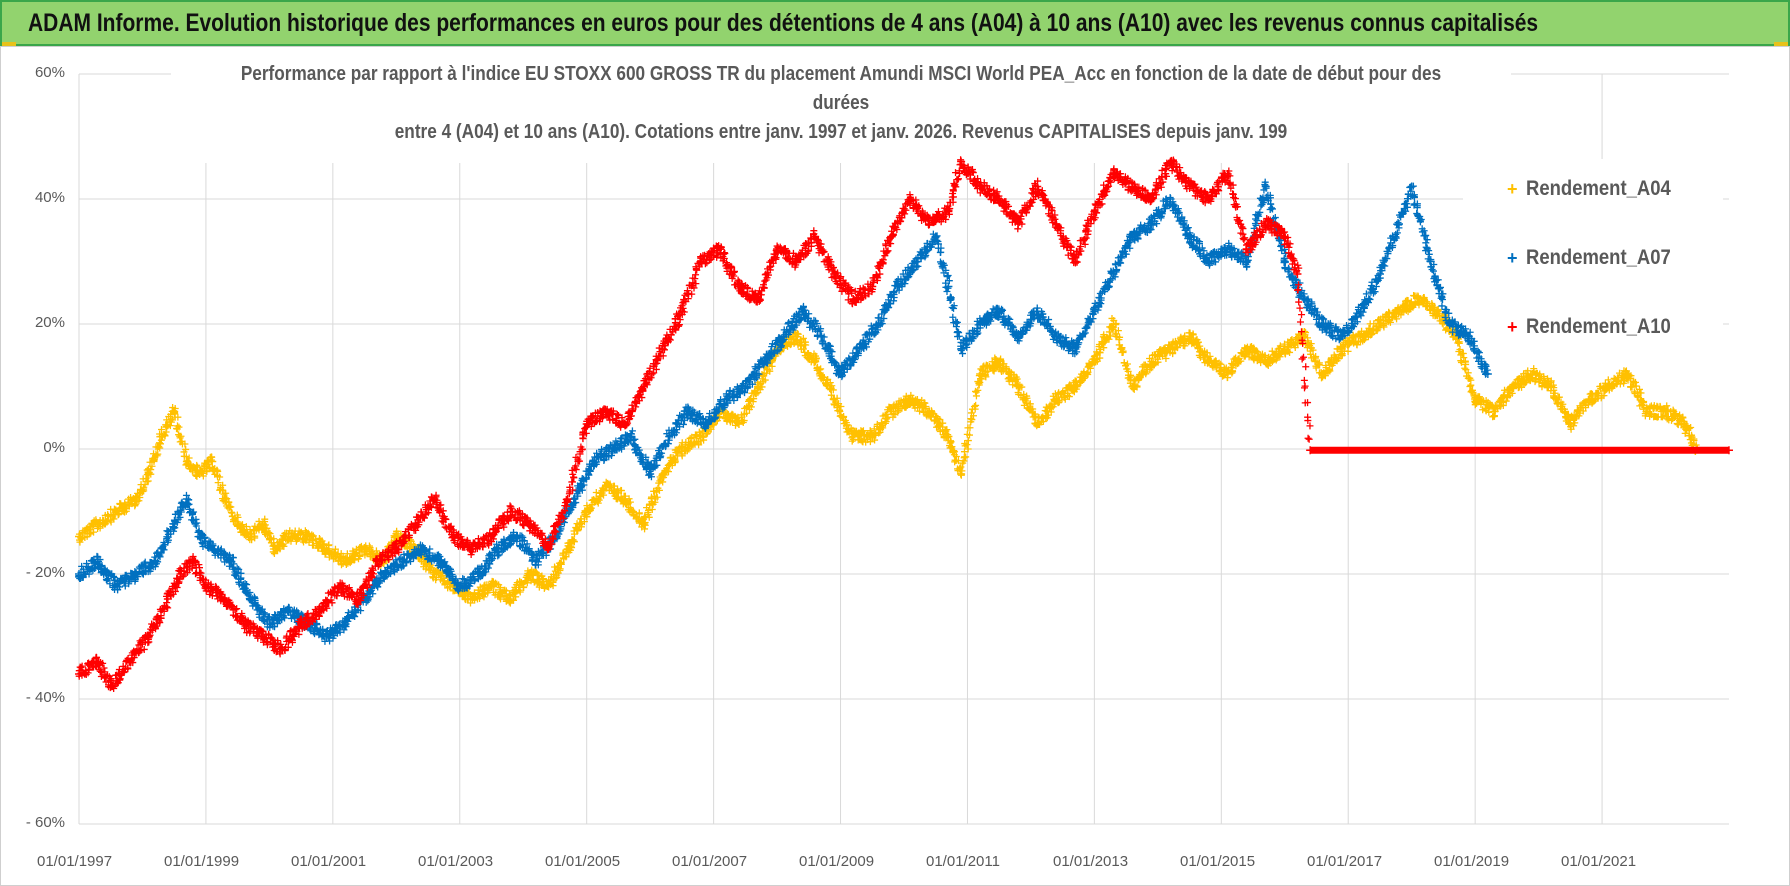 The height and width of the screenshot is (886, 1790). Describe the element at coordinates (45, 822) in the screenshot. I see `y-tick-label: - 60%` at that location.